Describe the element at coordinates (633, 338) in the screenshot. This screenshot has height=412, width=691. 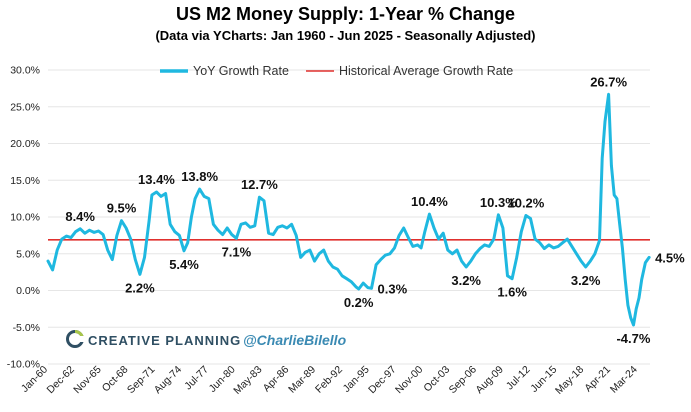
I see `data-label: -4.7%` at that location.